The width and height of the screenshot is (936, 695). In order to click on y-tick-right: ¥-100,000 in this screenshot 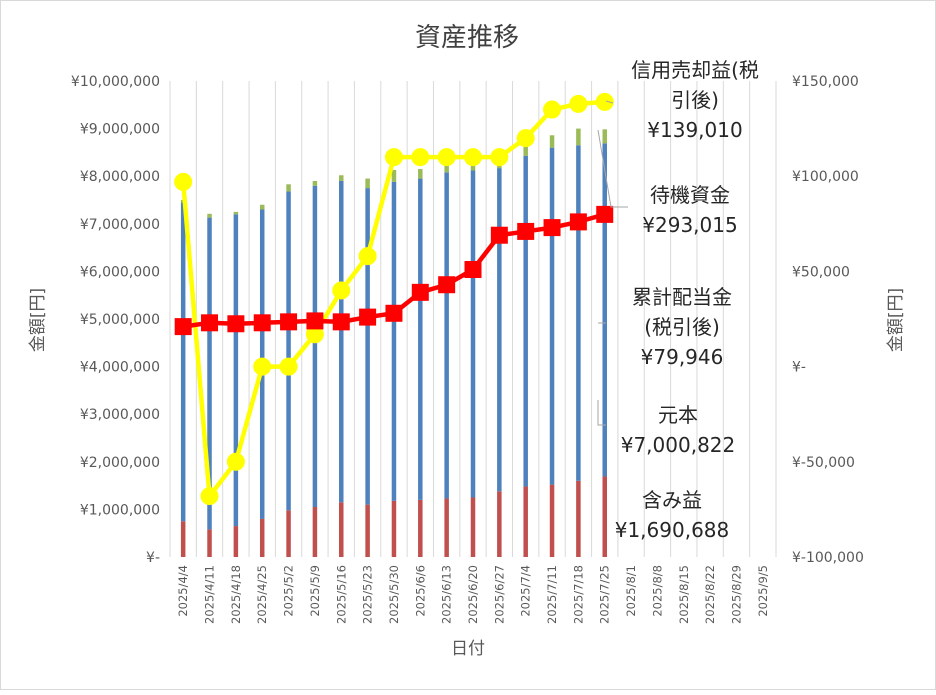, I will do `click(828, 558)`.